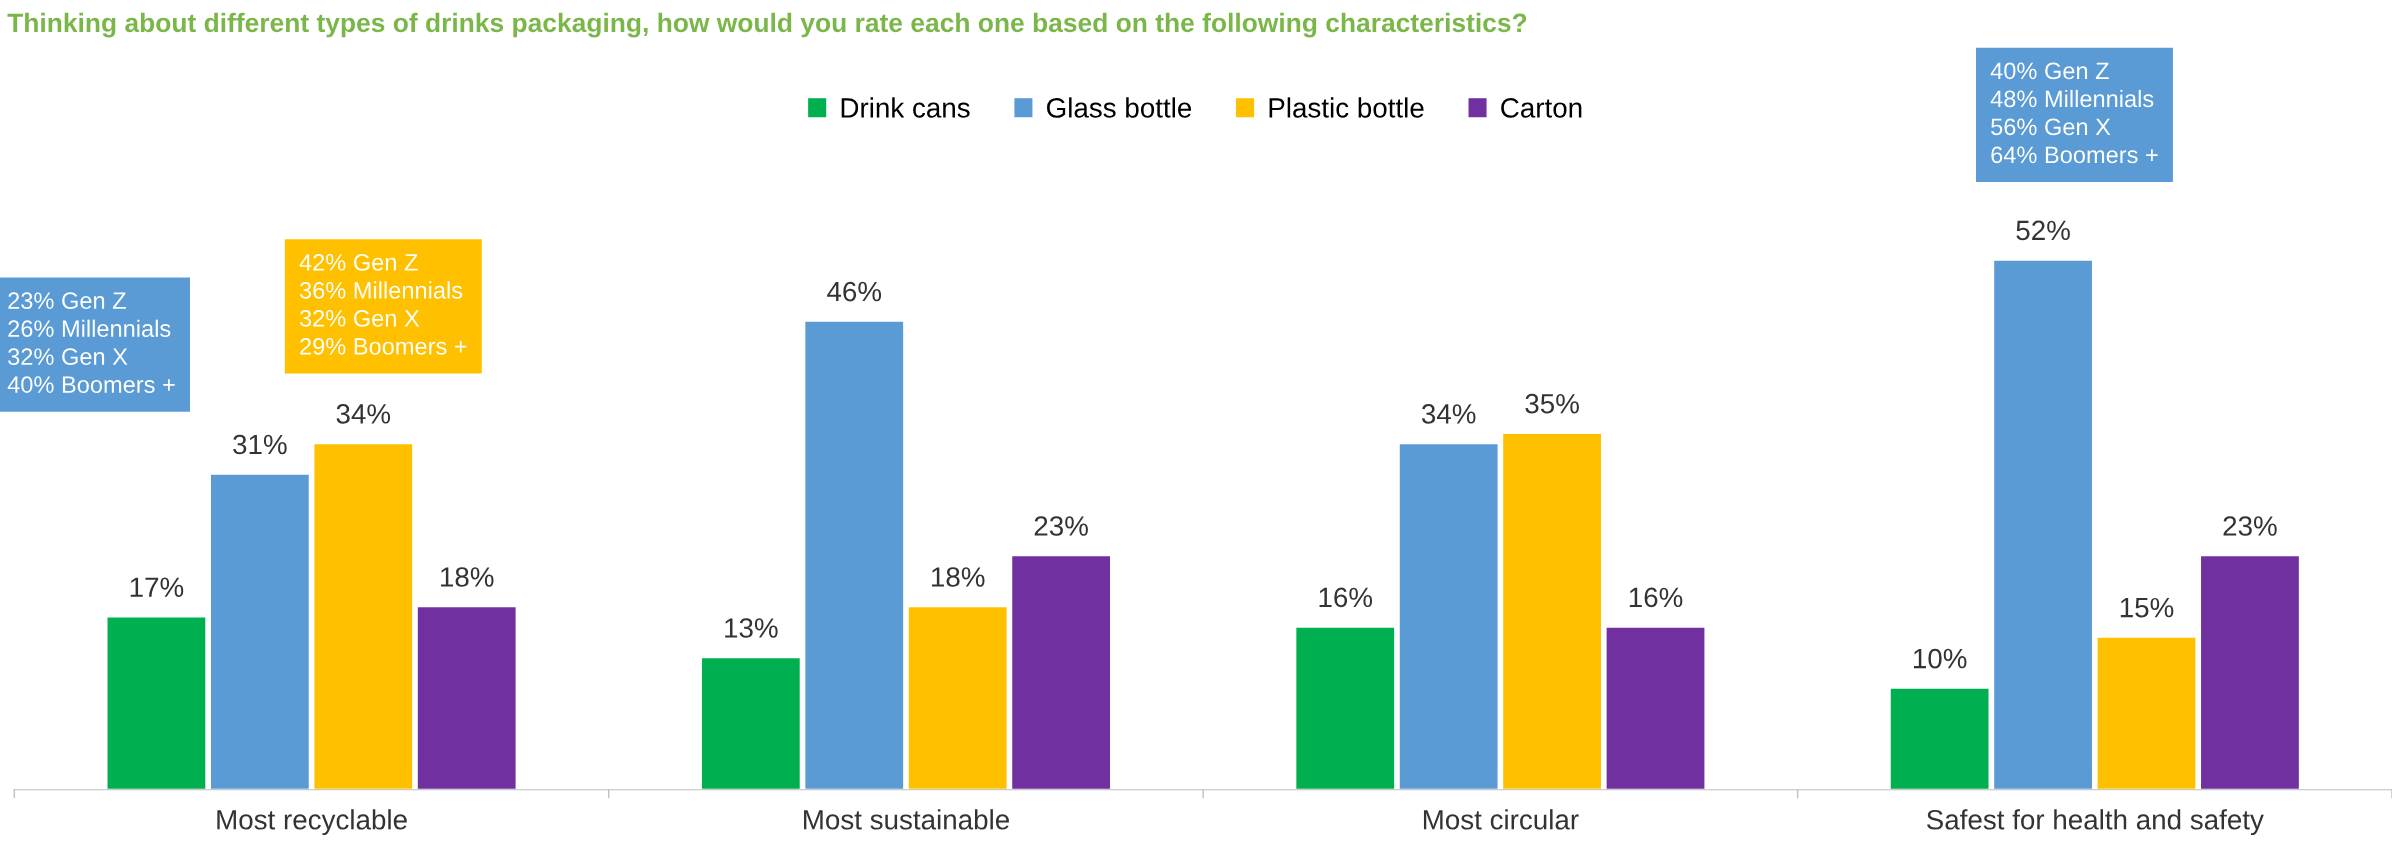 This screenshot has height=851, width=2392. What do you see at coordinates (906, 819) in the screenshot?
I see `x-tick-label: Most sustainable` at bounding box center [906, 819].